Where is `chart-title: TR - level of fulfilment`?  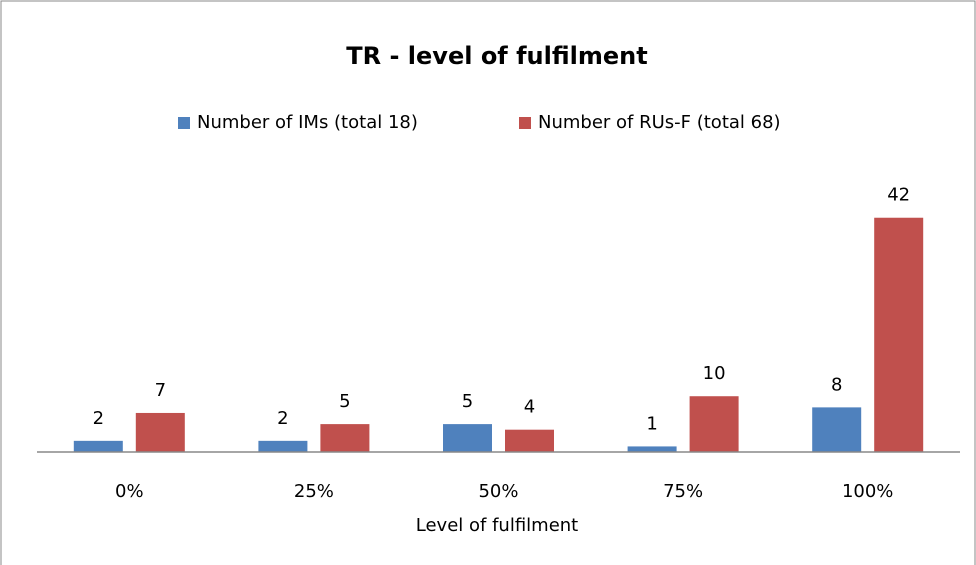
chart-title: TR - level of fulfilment is located at coordinates (496, 56).